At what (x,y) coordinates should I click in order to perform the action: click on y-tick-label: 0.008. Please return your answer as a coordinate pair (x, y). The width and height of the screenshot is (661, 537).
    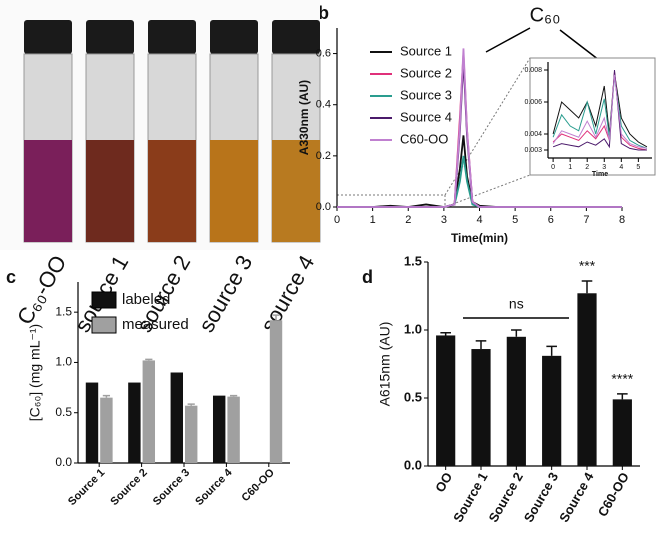
    Looking at the image, I should click on (533, 70).